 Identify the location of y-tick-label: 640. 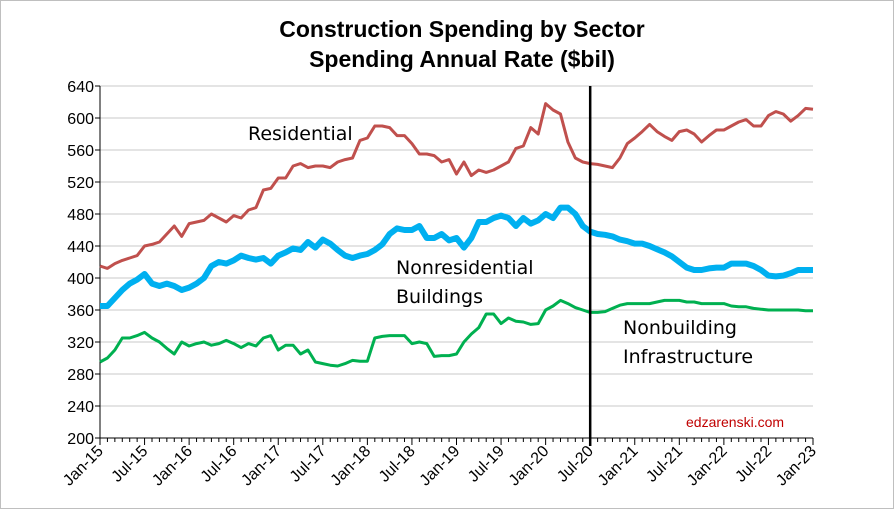
(80, 87).